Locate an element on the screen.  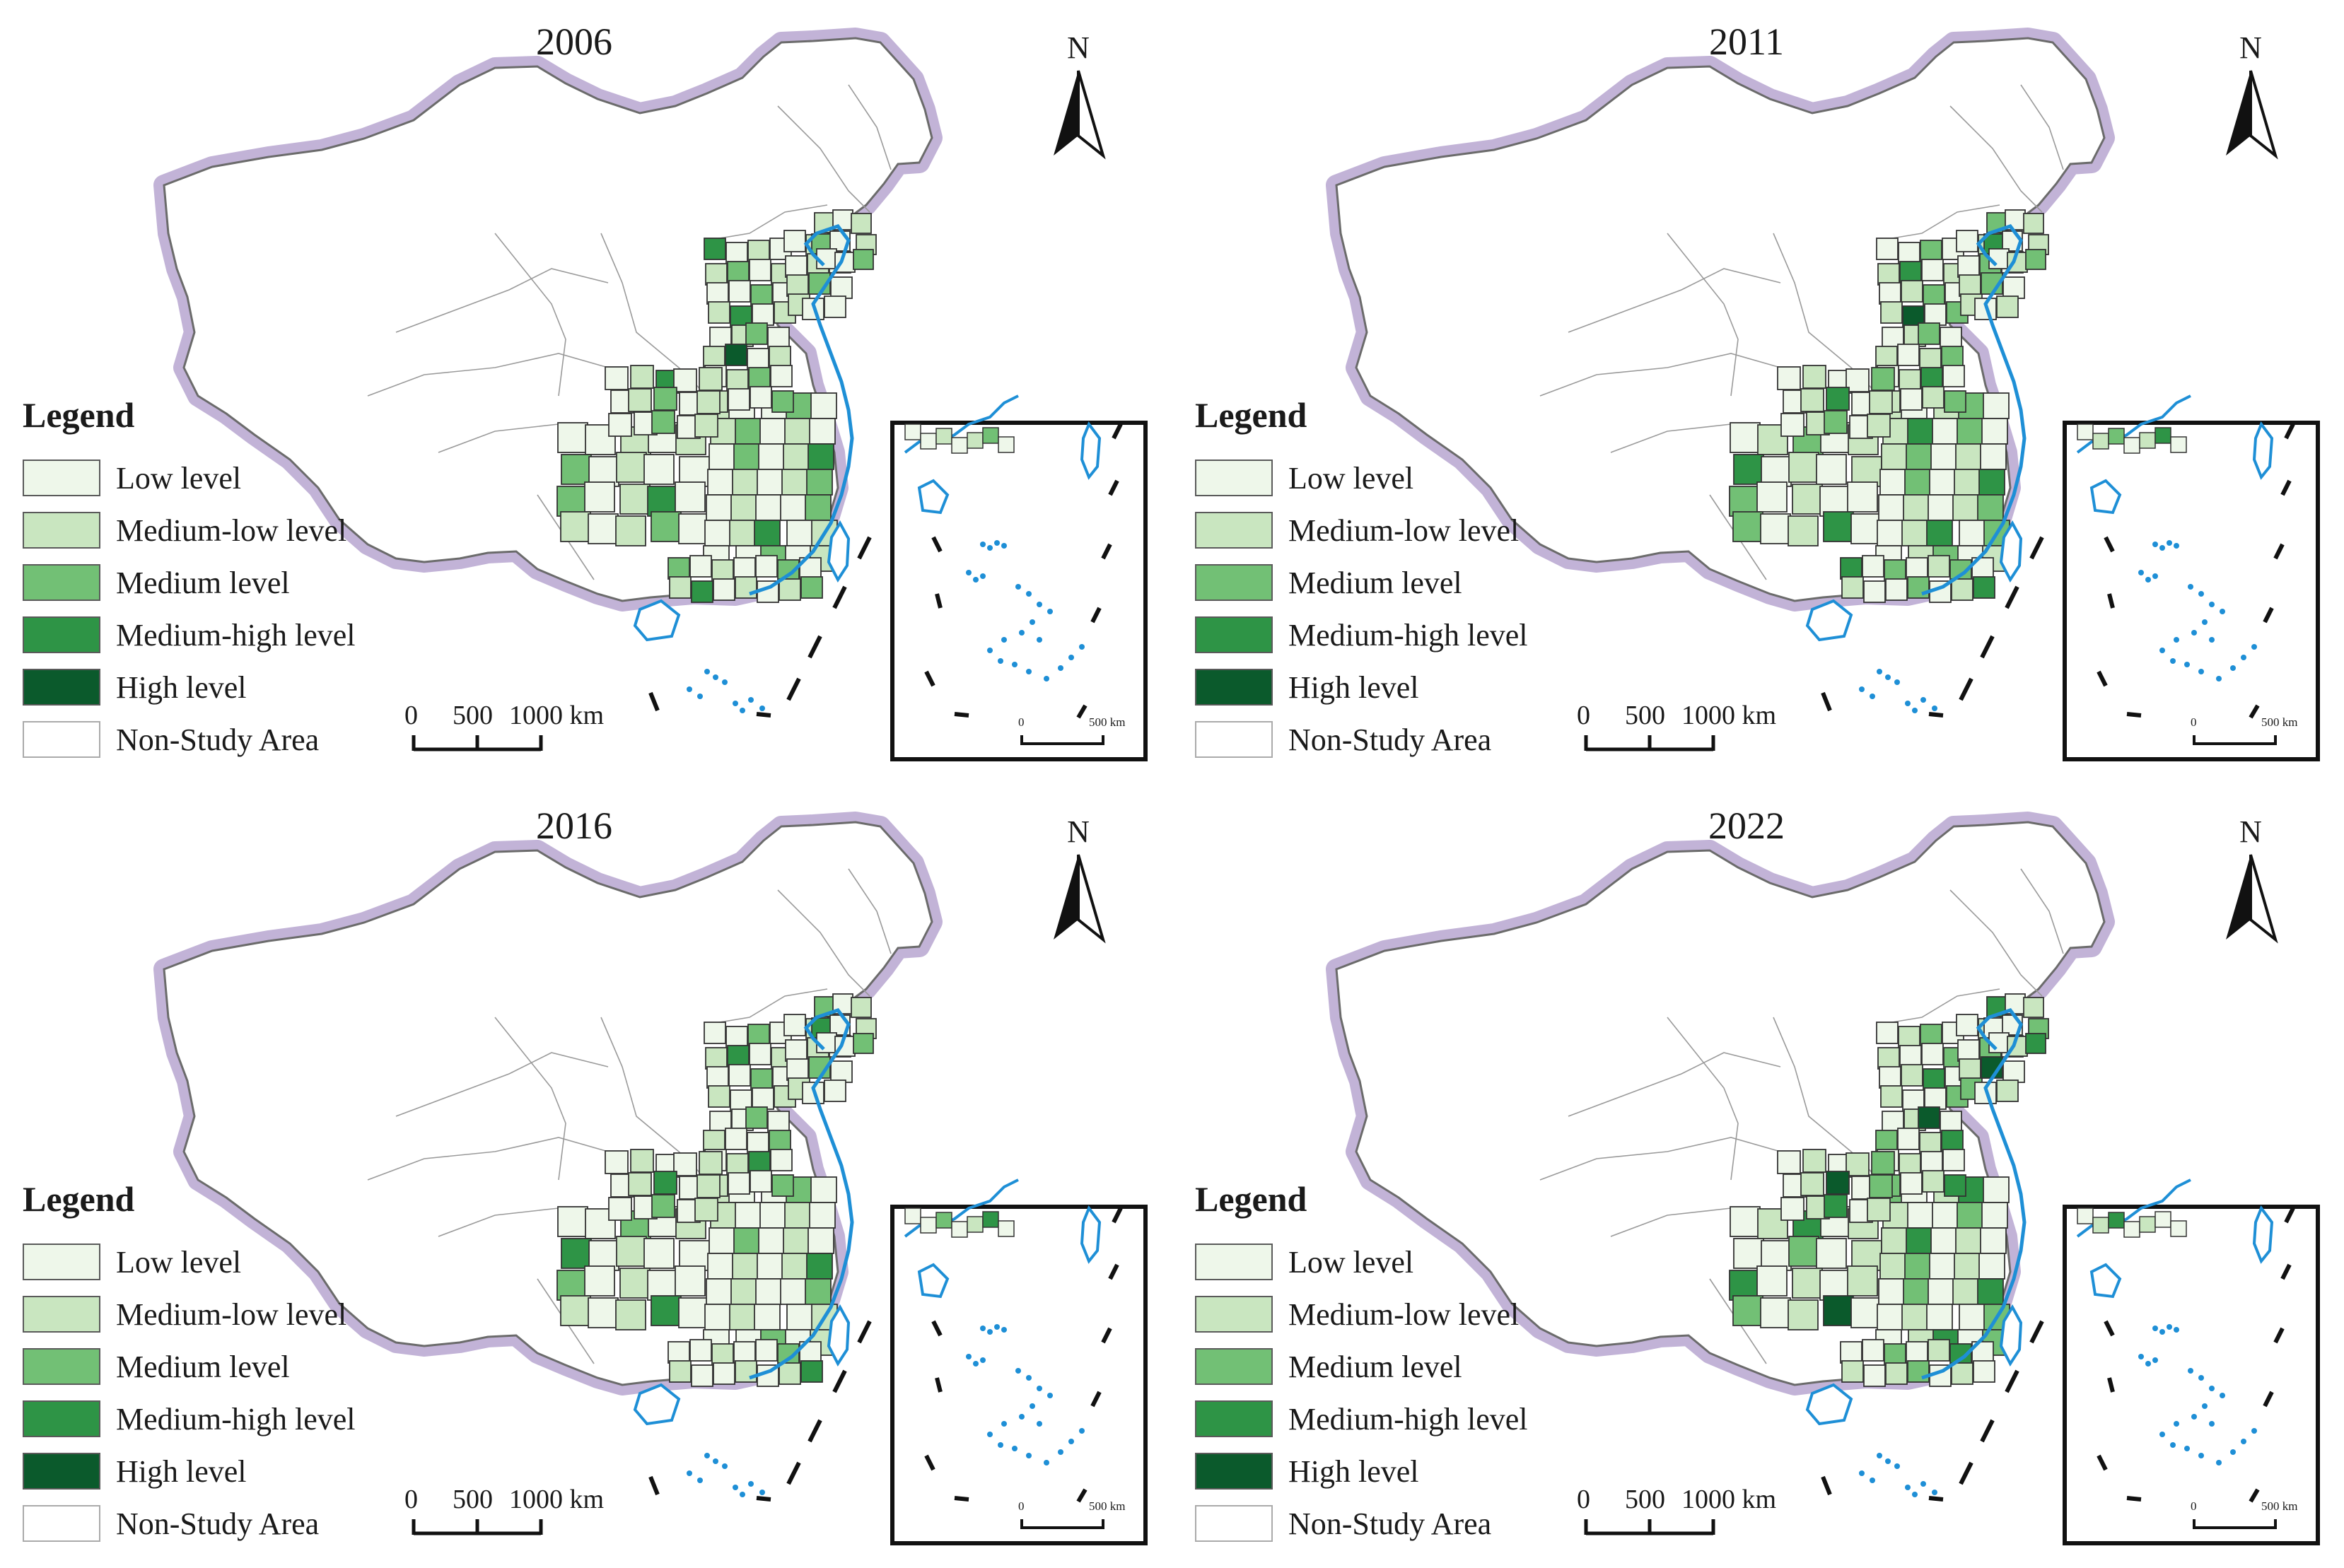
scale-bar-label: 0 is located at coordinates (1583, 1499).